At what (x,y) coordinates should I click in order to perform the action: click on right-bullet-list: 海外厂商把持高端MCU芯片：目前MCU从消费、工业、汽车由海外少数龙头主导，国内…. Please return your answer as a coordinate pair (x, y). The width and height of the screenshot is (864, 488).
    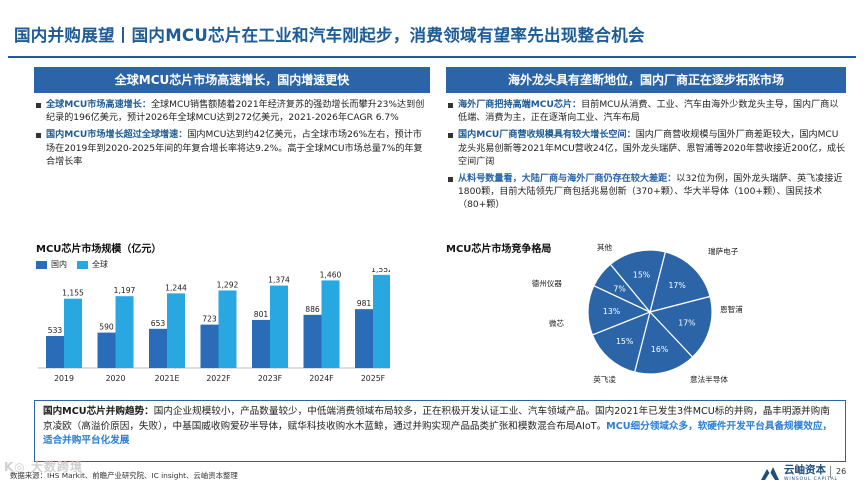
    Looking at the image, I should click on (646, 158).